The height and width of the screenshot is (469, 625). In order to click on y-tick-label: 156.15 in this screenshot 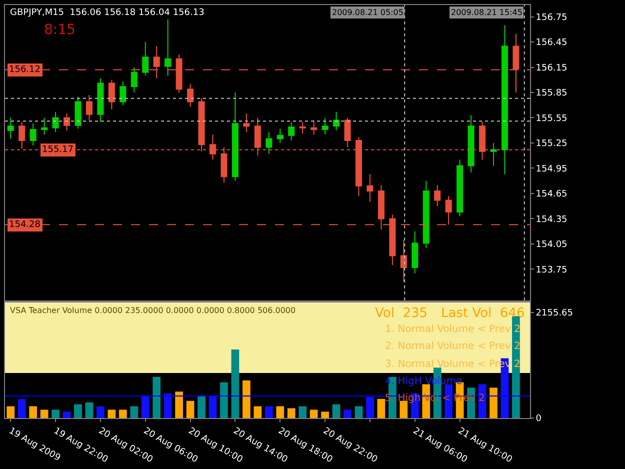, I will do `click(552, 68)`.